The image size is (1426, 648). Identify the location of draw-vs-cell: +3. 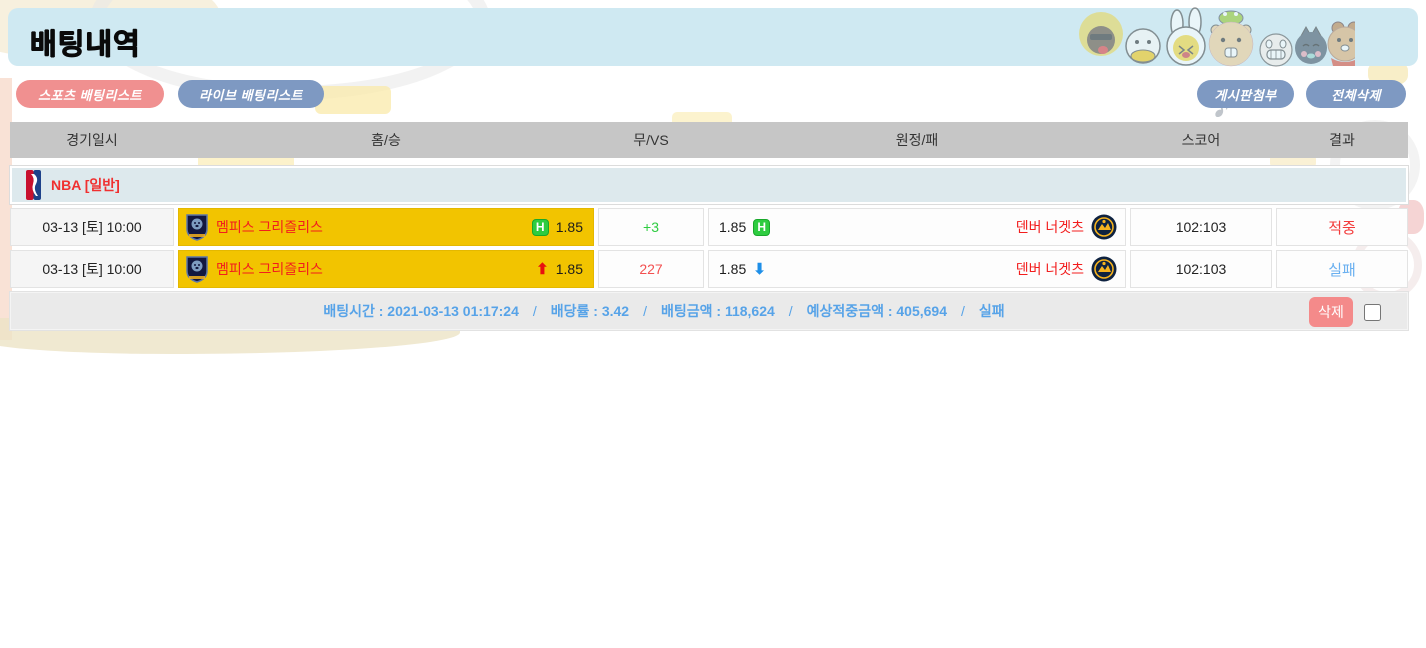
(651, 227).